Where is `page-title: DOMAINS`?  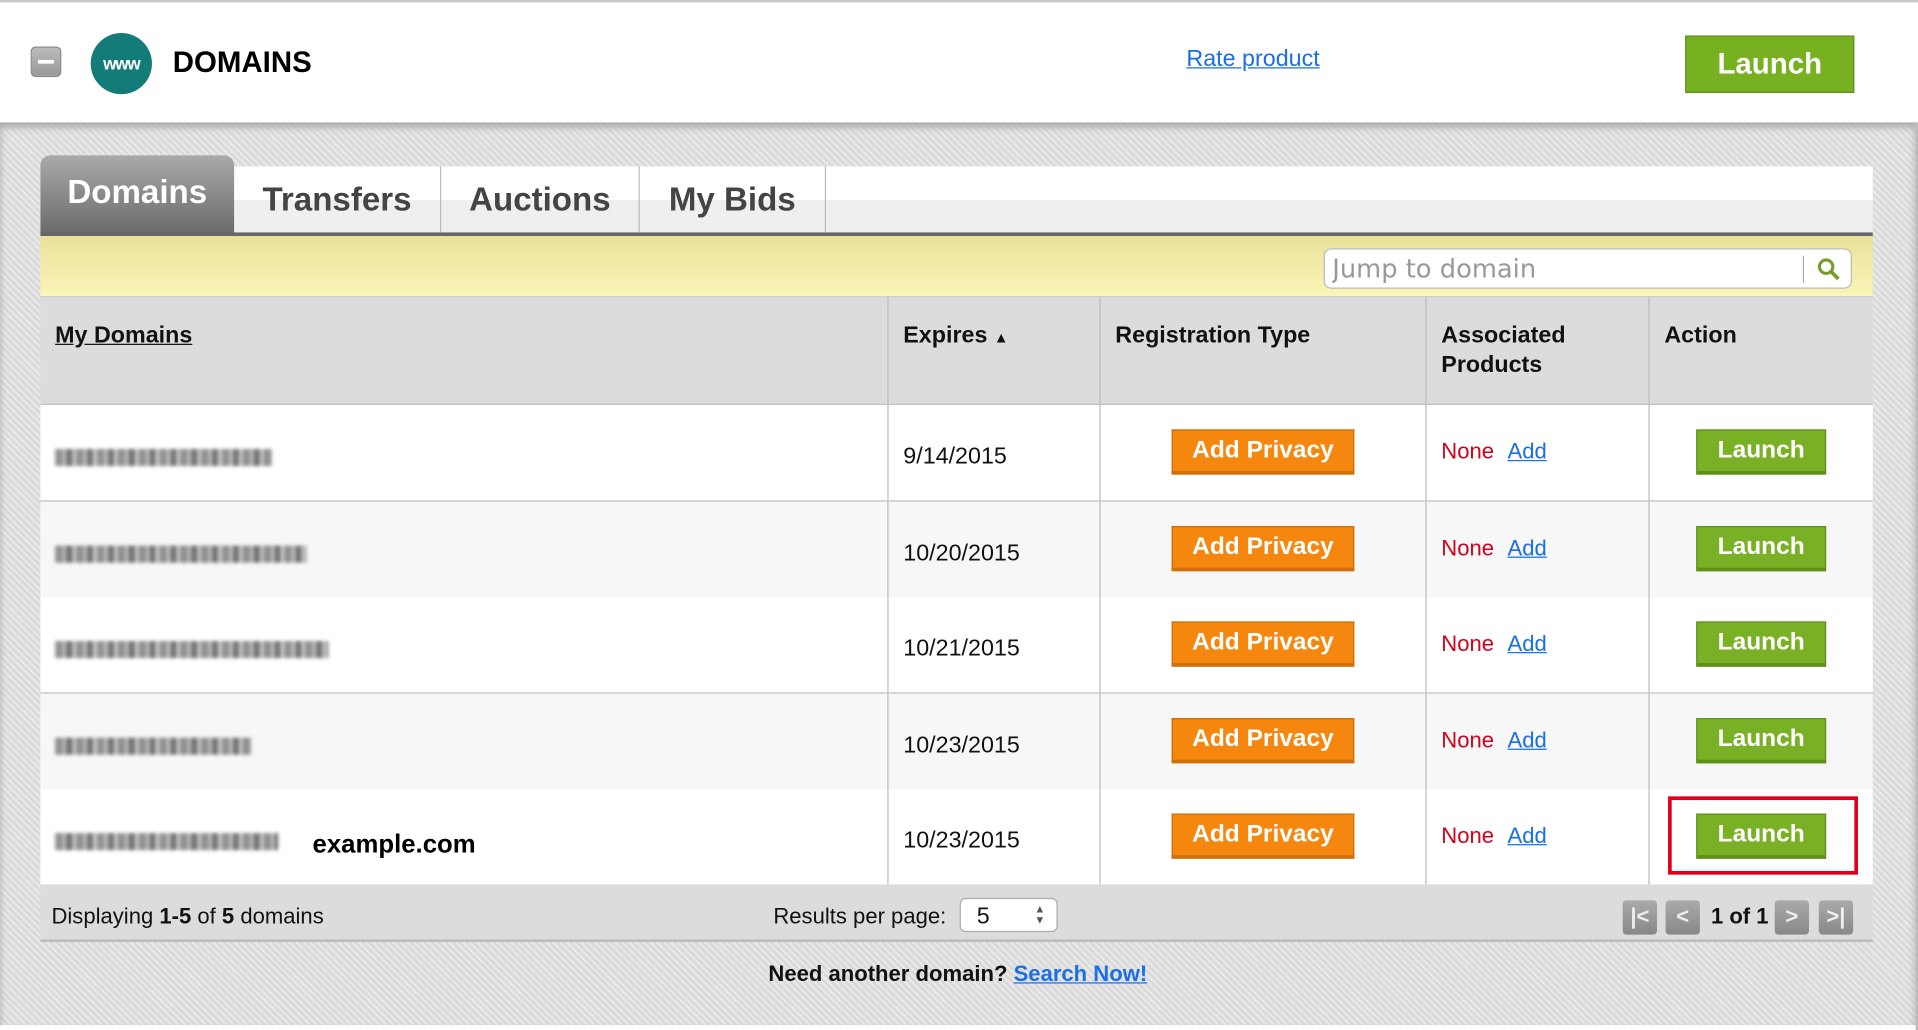
page-title: DOMAINS is located at coordinates (242, 63).